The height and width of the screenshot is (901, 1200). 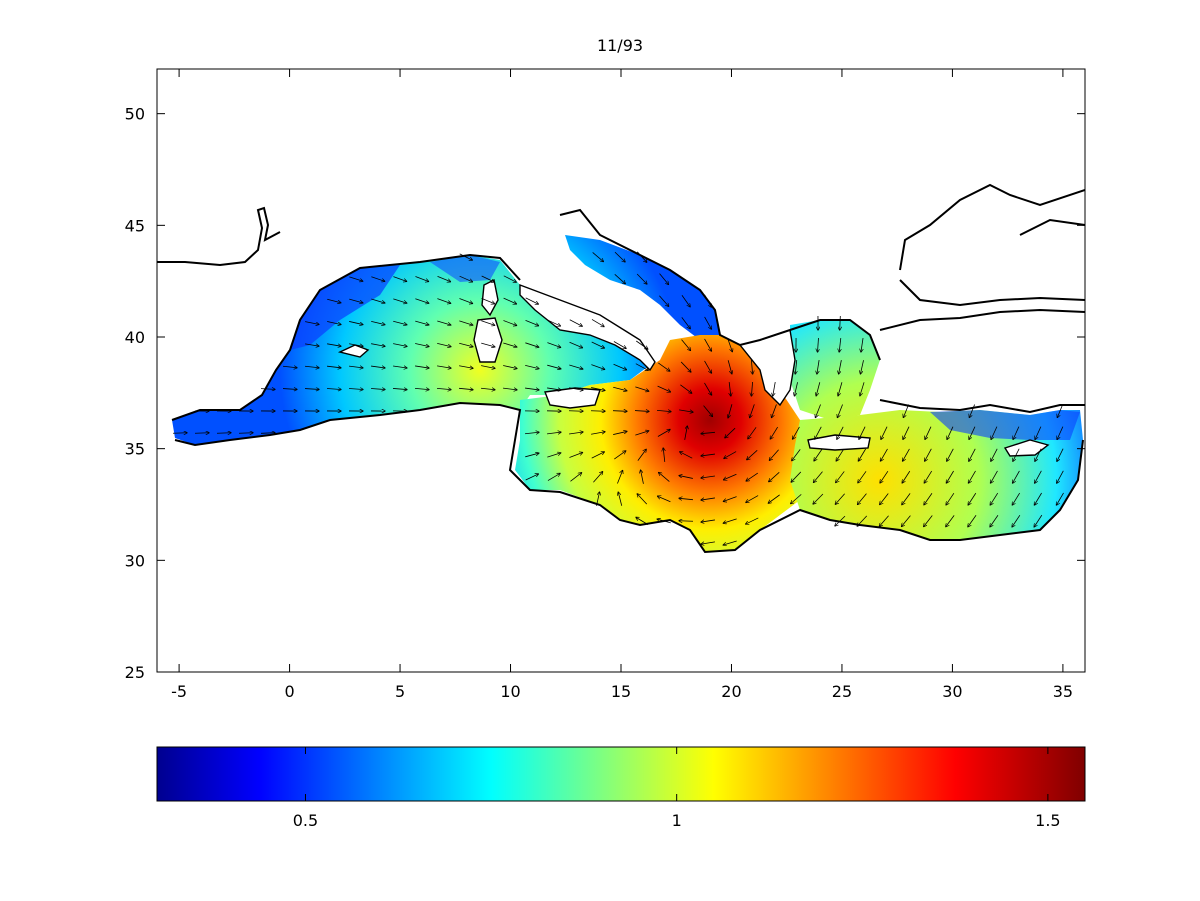 I want to click on colorbar-tick-label: 1, so click(x=677, y=820).